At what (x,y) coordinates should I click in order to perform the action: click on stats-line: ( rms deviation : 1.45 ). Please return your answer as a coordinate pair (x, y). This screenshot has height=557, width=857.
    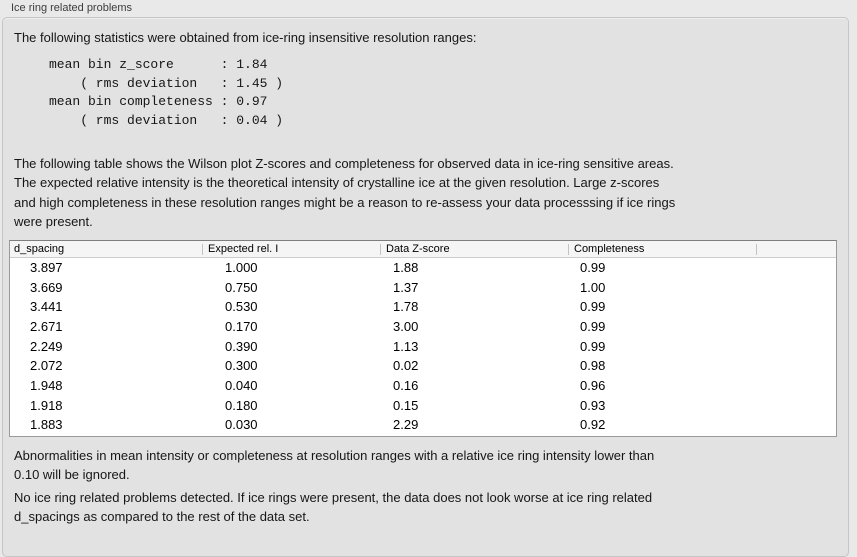
    Looking at the image, I should click on (166, 83).